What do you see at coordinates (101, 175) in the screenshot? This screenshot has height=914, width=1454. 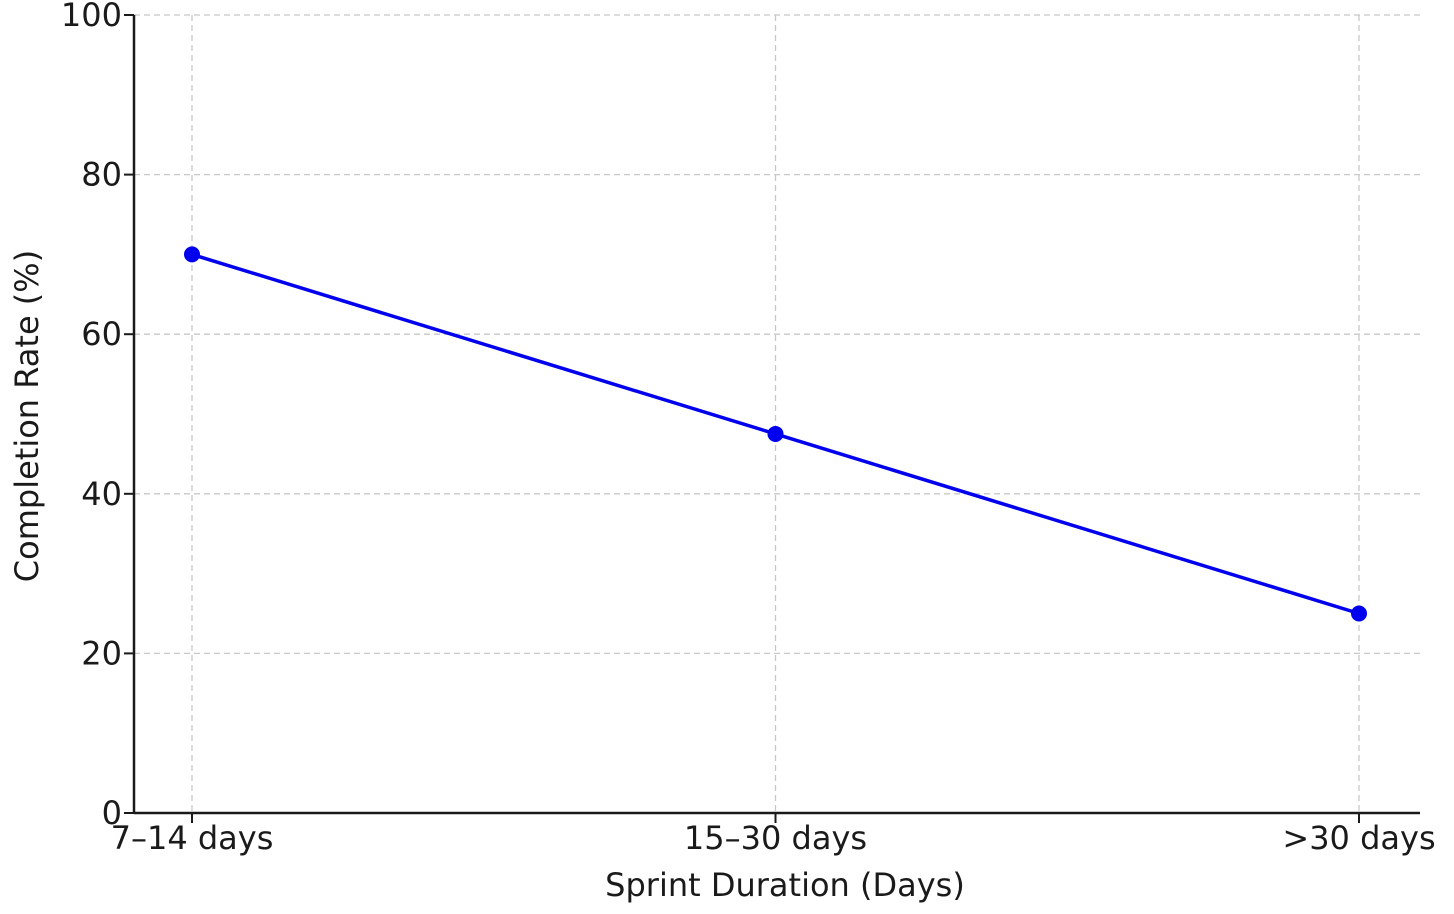 I see `y-tick-label: 80` at bounding box center [101, 175].